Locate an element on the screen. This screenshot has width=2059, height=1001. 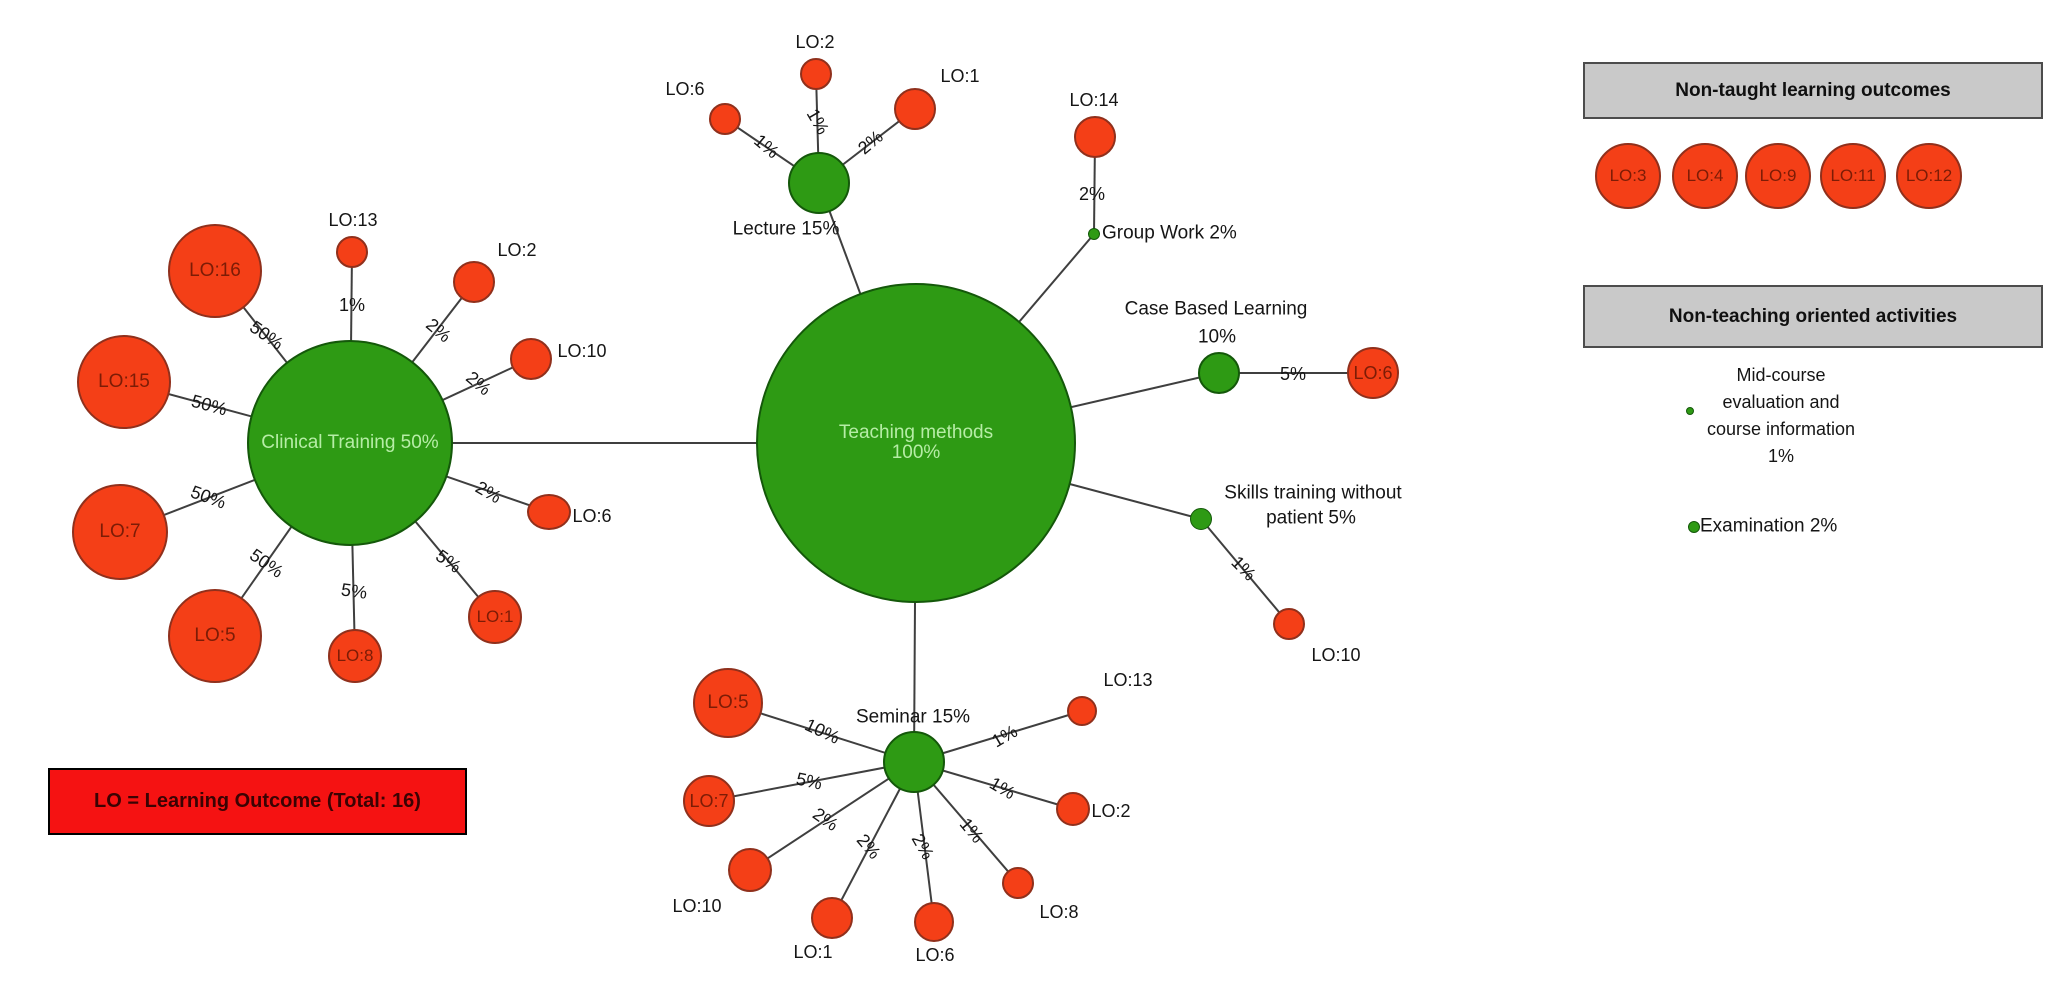
node-label: LO:11 is located at coordinates (1853, 176).